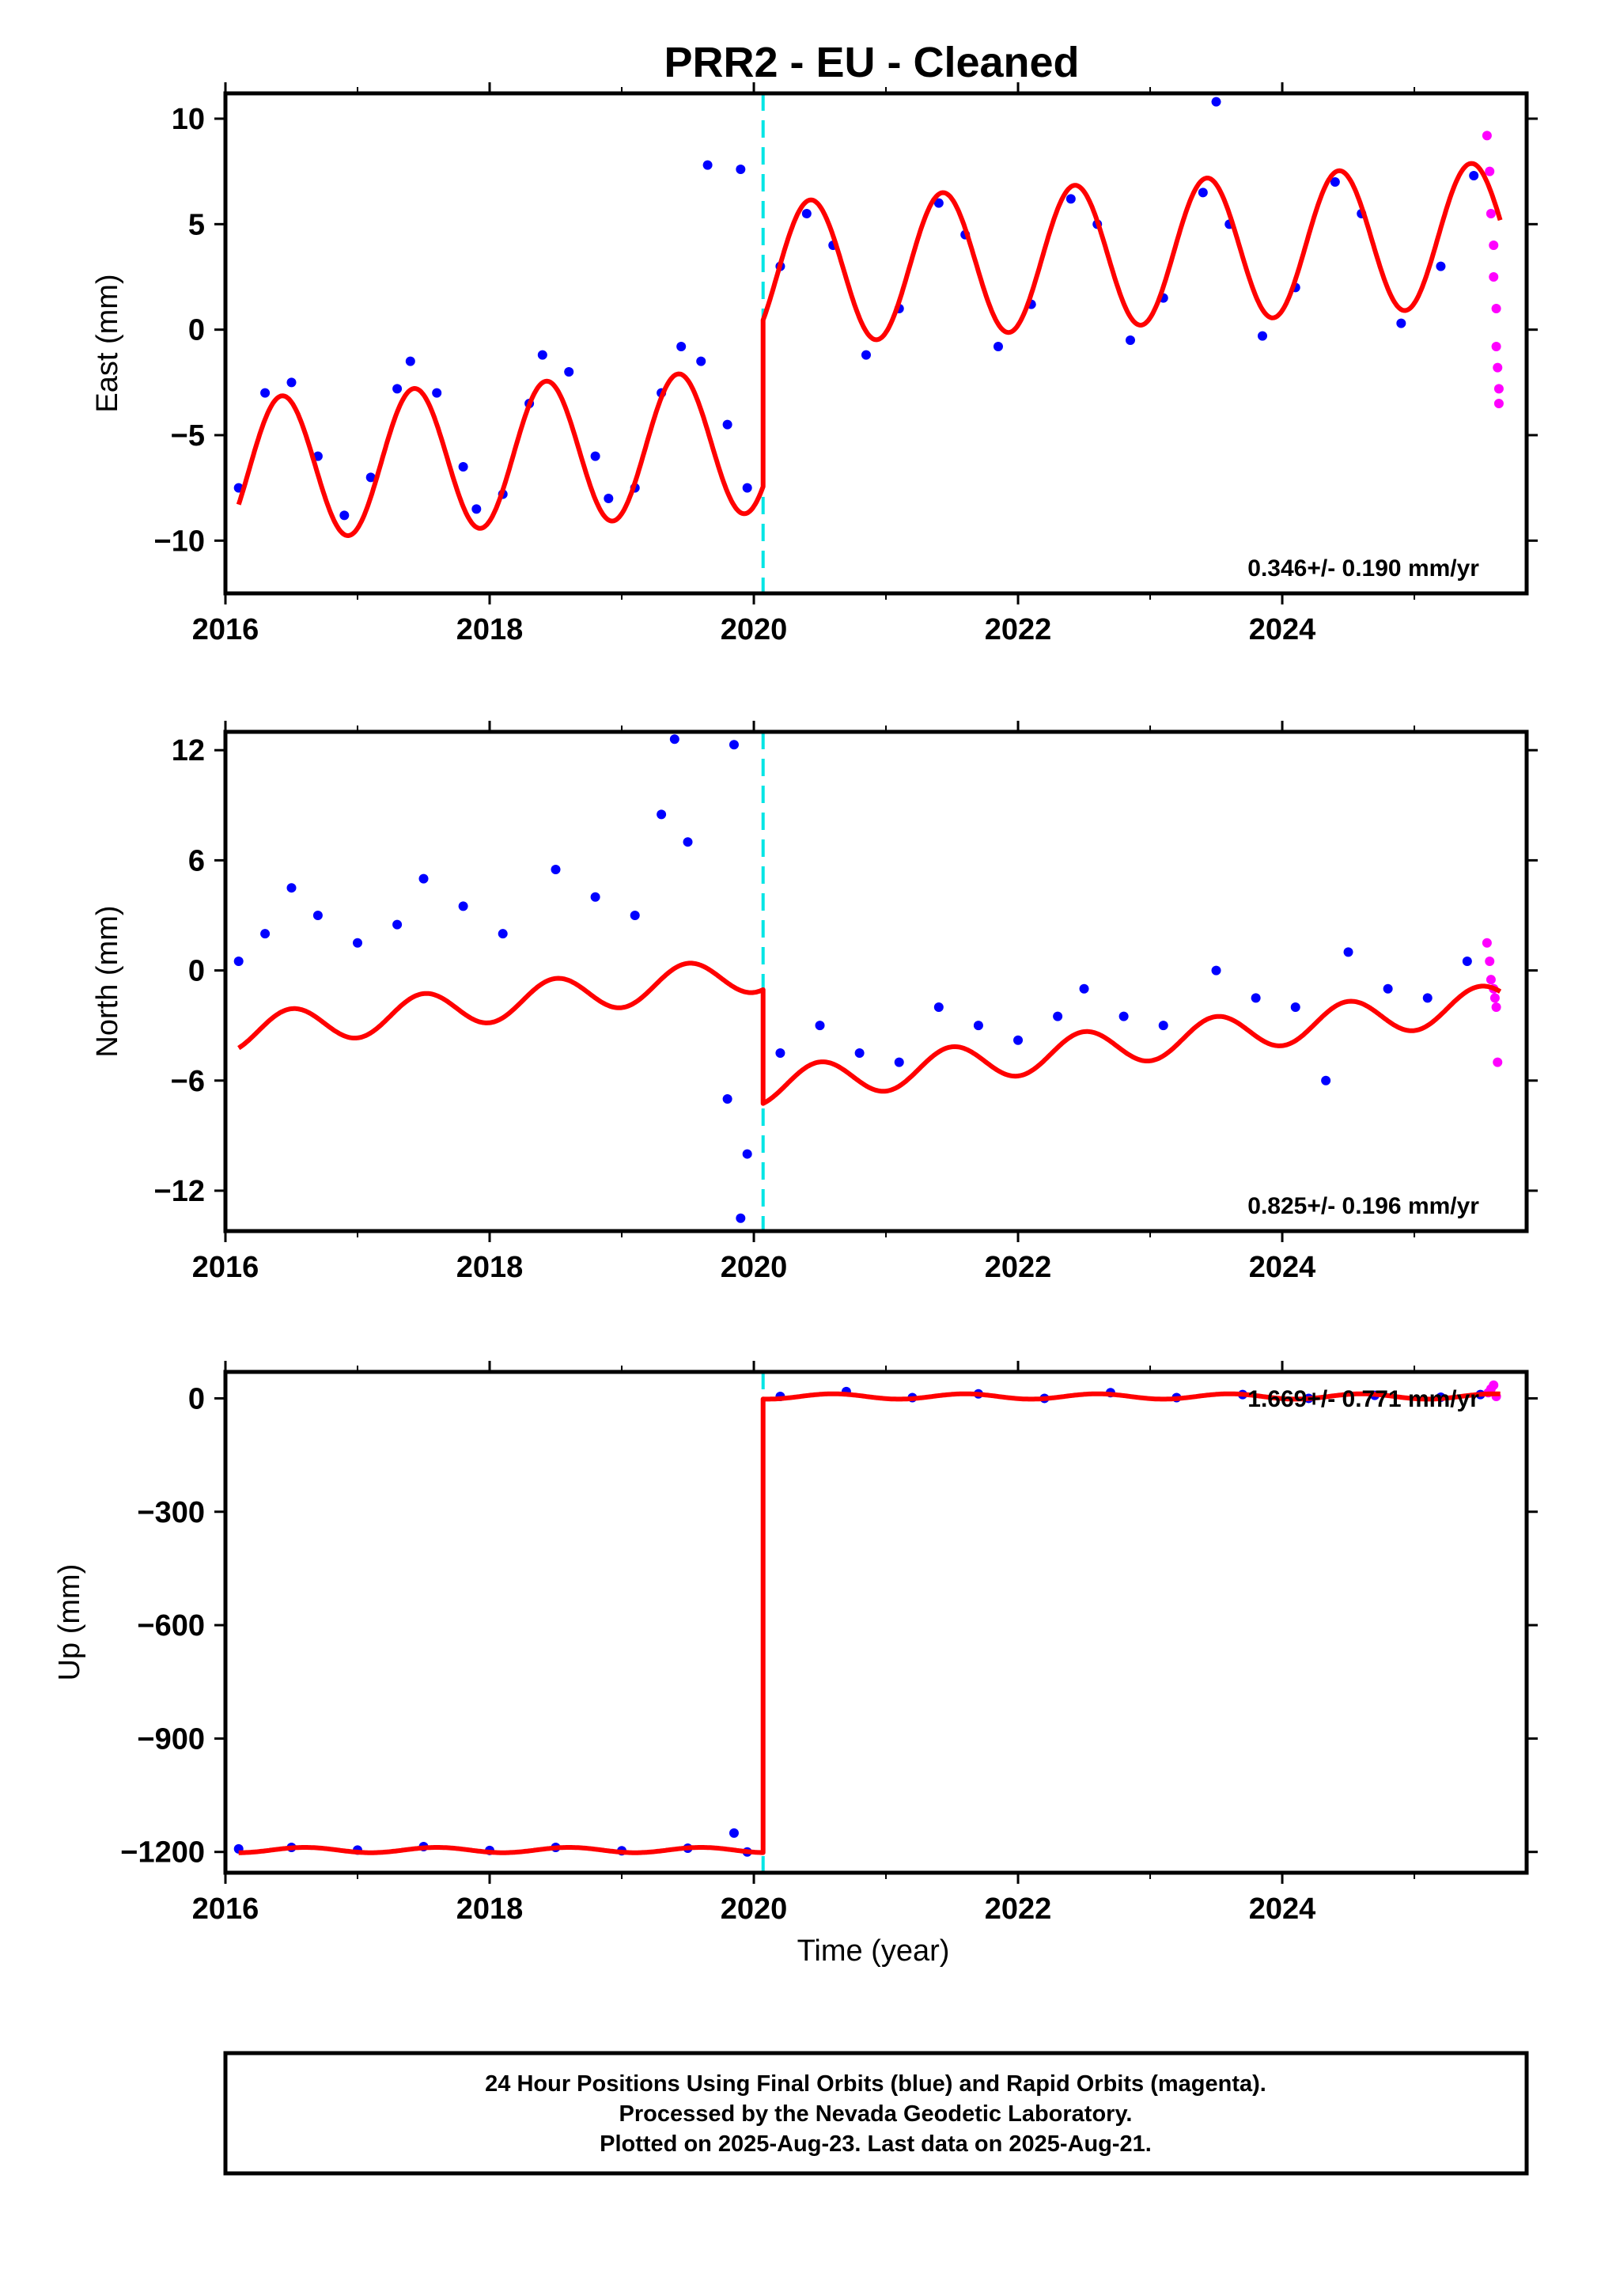 The height and width of the screenshot is (2296, 1601). I want to click on x-tick-label: 2022, so click(1018, 1267).